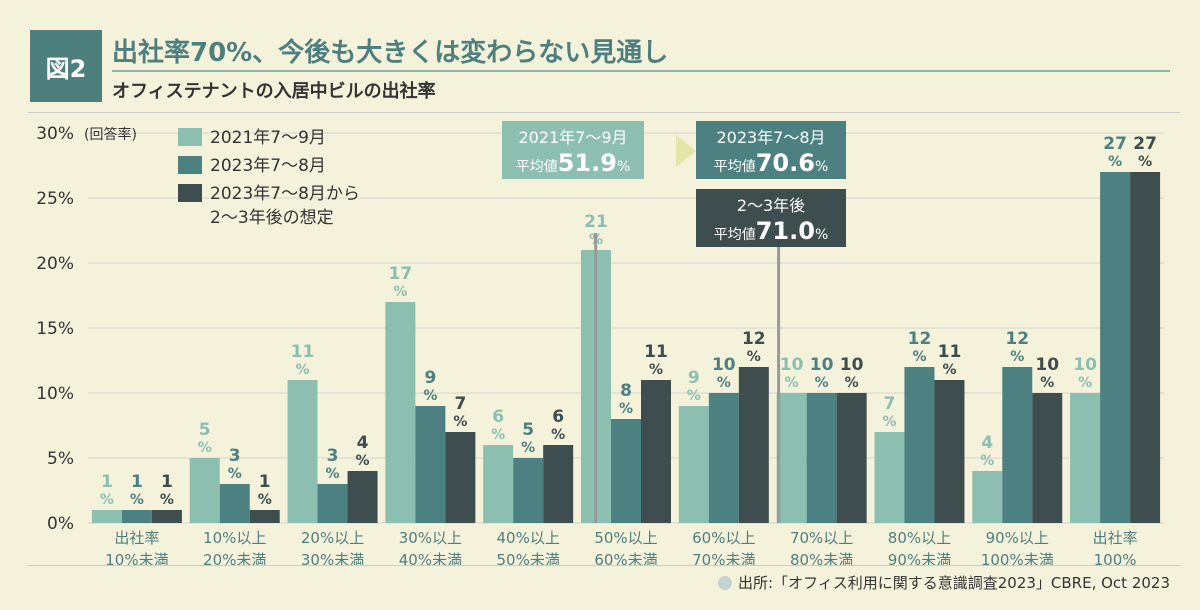 This screenshot has width=1200, height=610. Describe the element at coordinates (1017, 538) in the screenshot. I see `x-tick-label: 90%以上` at that location.